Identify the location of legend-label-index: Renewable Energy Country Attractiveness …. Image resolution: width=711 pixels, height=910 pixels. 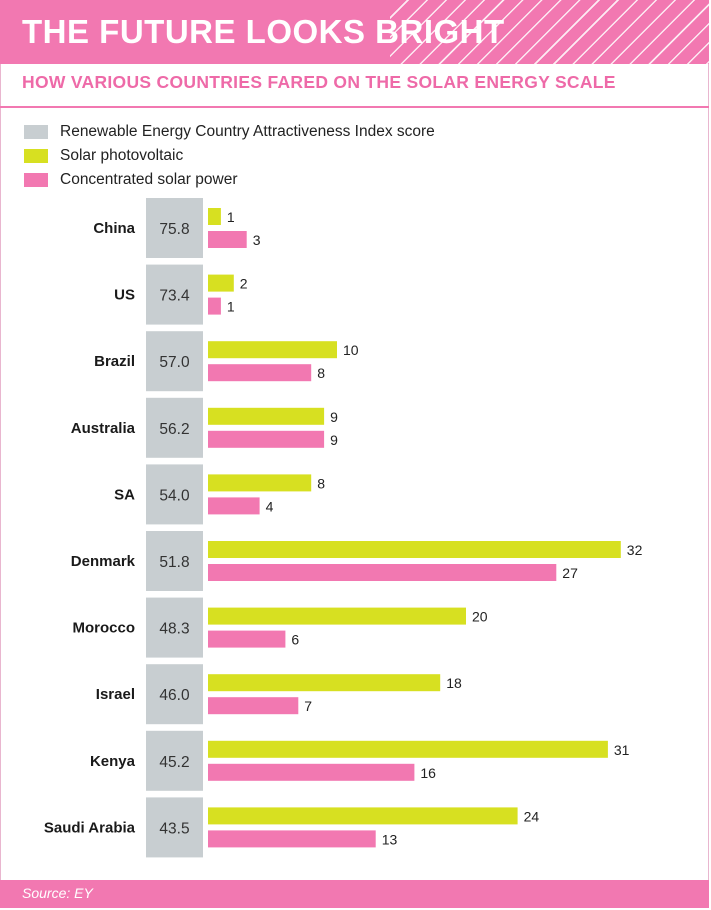
(247, 131).